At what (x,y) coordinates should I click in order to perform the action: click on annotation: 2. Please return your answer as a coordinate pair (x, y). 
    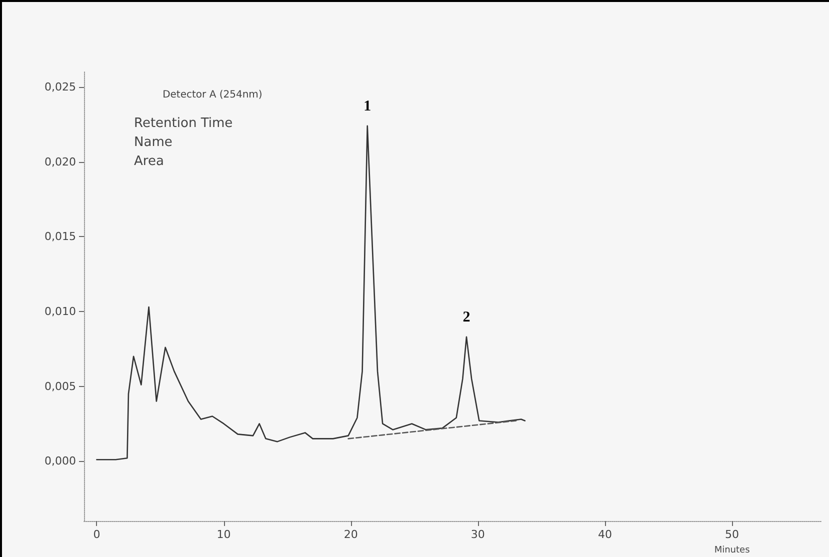
    Looking at the image, I should click on (466, 317).